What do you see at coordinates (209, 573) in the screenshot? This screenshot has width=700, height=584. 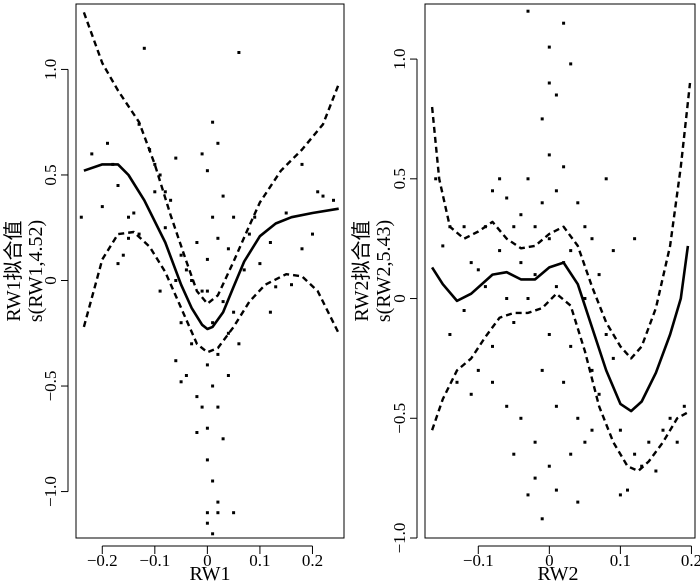 I see `panel-rw1-x-label: RW1` at bounding box center [209, 573].